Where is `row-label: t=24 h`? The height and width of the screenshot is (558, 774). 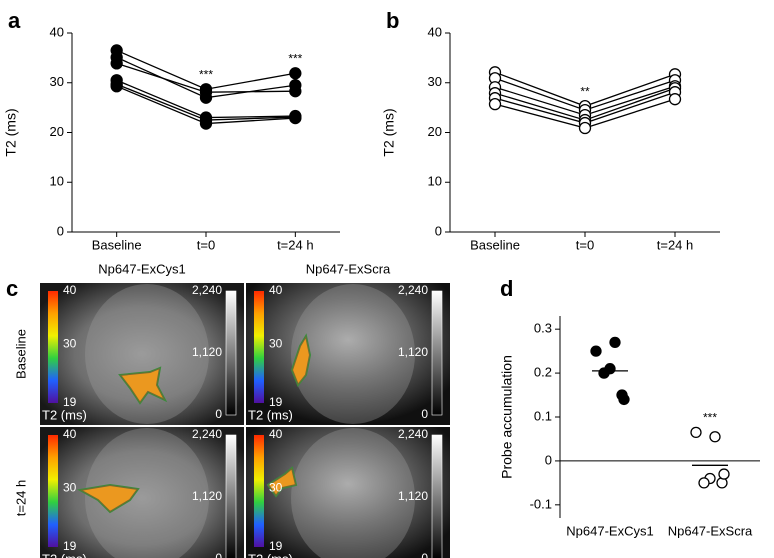
row-label: t=24 h is located at coordinates (20, 498).